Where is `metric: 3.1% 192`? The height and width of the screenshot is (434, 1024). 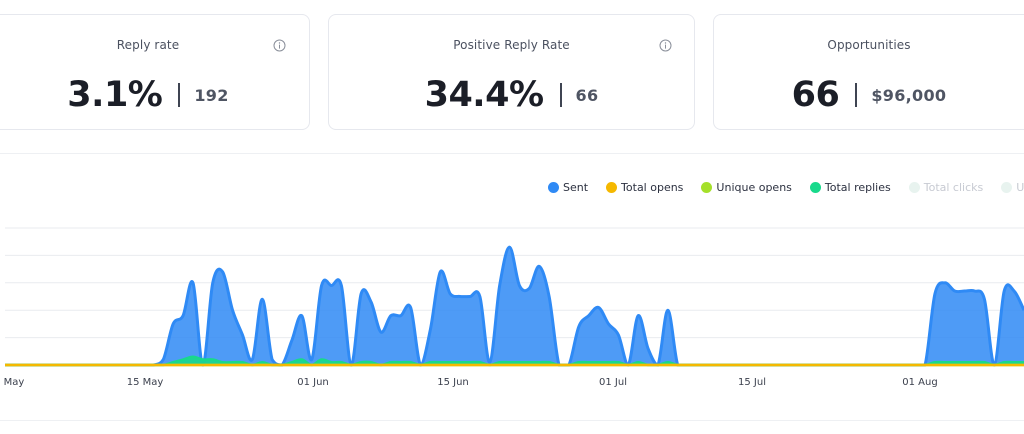
metric: 3.1% 192 is located at coordinates (154, 95).